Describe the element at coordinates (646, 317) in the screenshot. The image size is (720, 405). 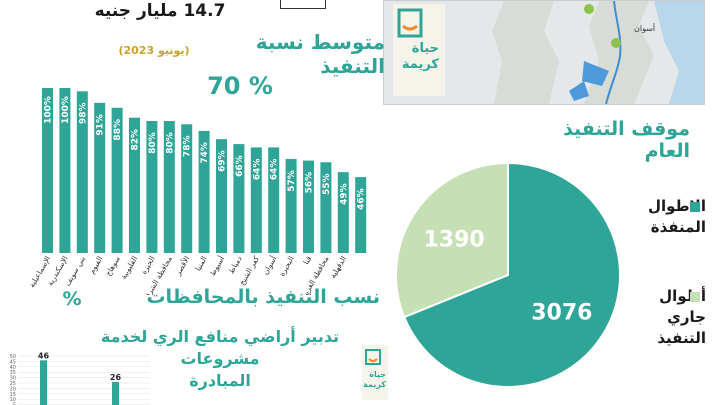
I see `legend-item-ongoing: أطوال جاري التنفيذ` at that location.